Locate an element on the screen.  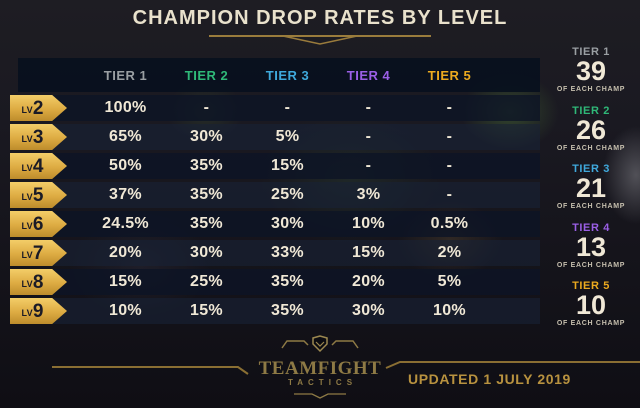
rate-cell: 0.5% is located at coordinates (449, 223).